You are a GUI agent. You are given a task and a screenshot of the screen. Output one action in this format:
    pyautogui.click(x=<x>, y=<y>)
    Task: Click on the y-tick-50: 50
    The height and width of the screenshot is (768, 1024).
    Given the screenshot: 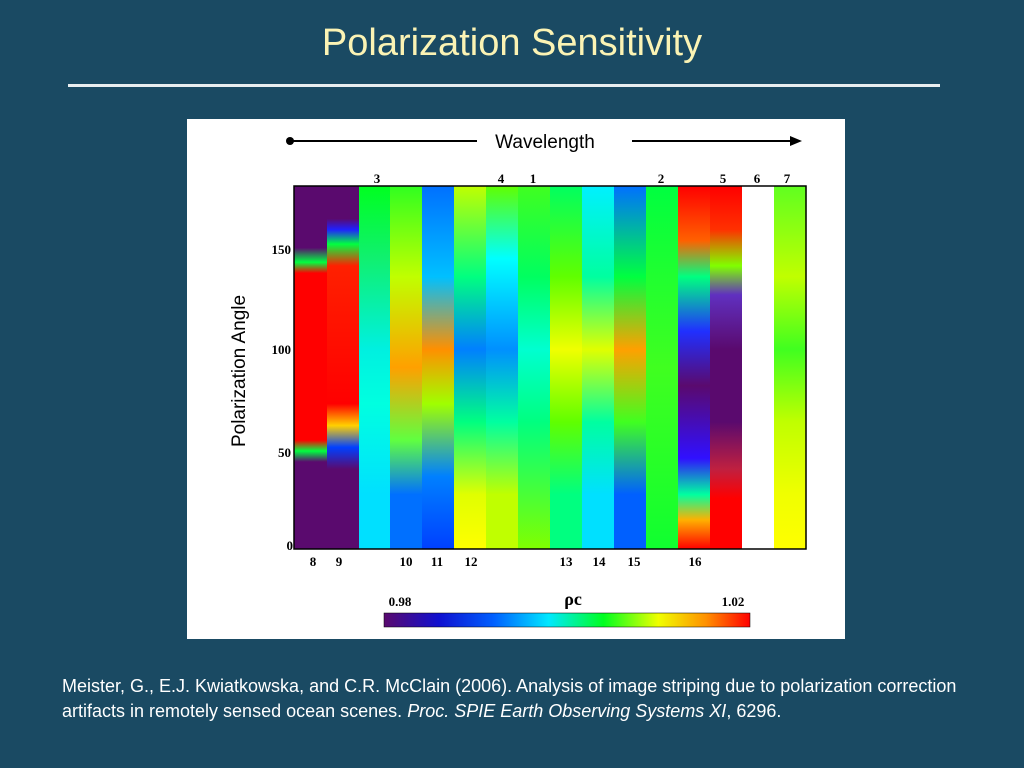 What is the action you would take?
    pyautogui.click(x=284, y=452)
    